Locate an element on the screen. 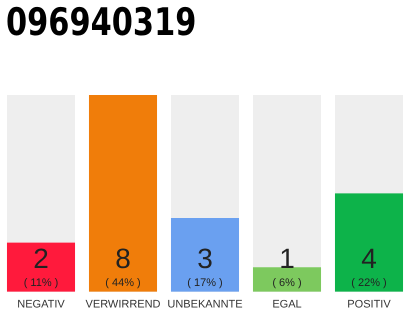  data-label: 4 ( 22% ) is located at coordinates (369, 265).